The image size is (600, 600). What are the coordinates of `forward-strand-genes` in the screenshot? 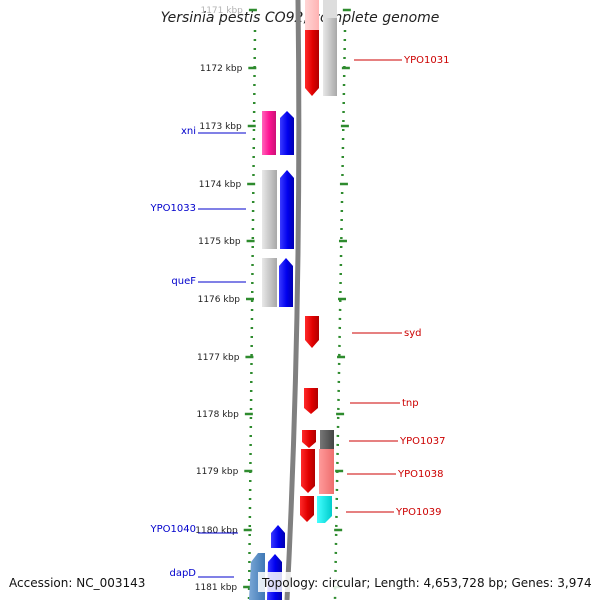 It's located at (318, 261).